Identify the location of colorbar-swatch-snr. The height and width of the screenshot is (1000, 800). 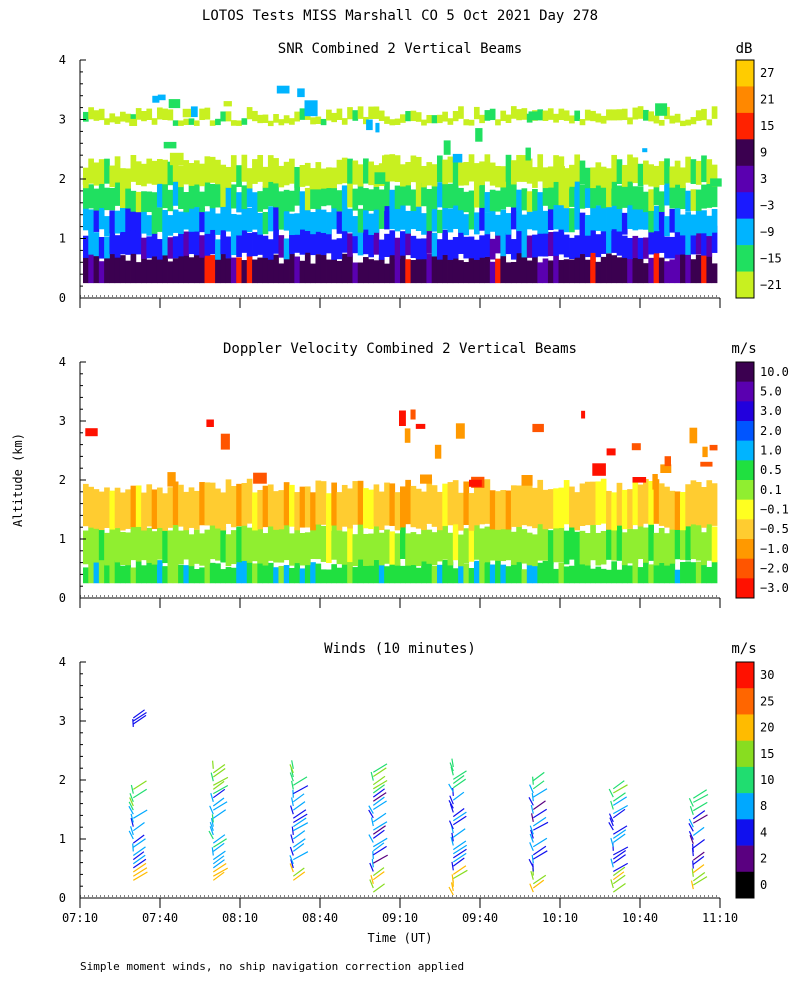
(745, 205).